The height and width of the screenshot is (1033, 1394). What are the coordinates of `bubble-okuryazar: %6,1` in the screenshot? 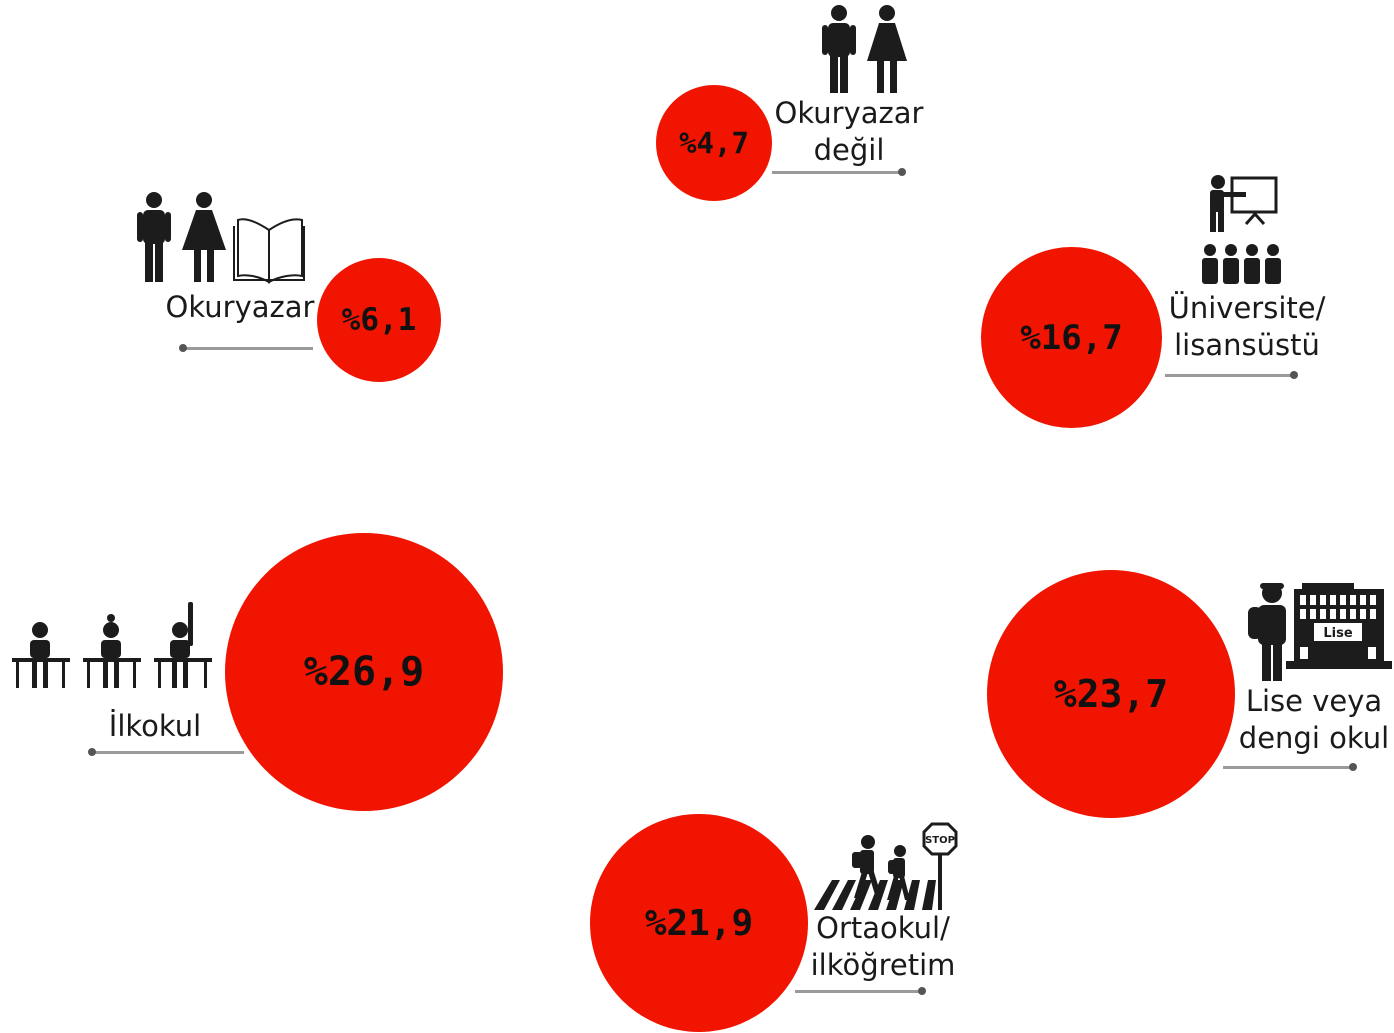 It's located at (379, 320).